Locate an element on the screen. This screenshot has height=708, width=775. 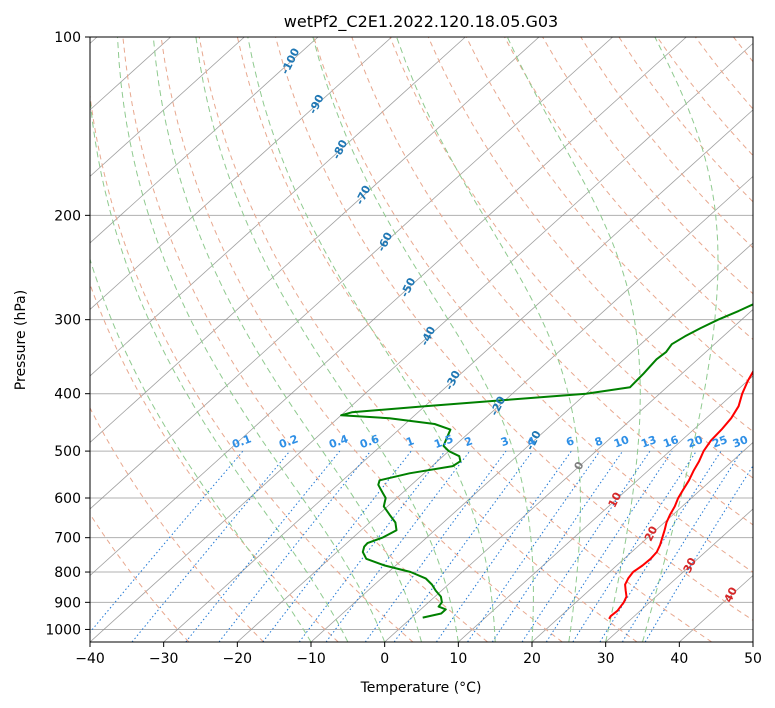
temperature-line is located at coordinates (680, 494).